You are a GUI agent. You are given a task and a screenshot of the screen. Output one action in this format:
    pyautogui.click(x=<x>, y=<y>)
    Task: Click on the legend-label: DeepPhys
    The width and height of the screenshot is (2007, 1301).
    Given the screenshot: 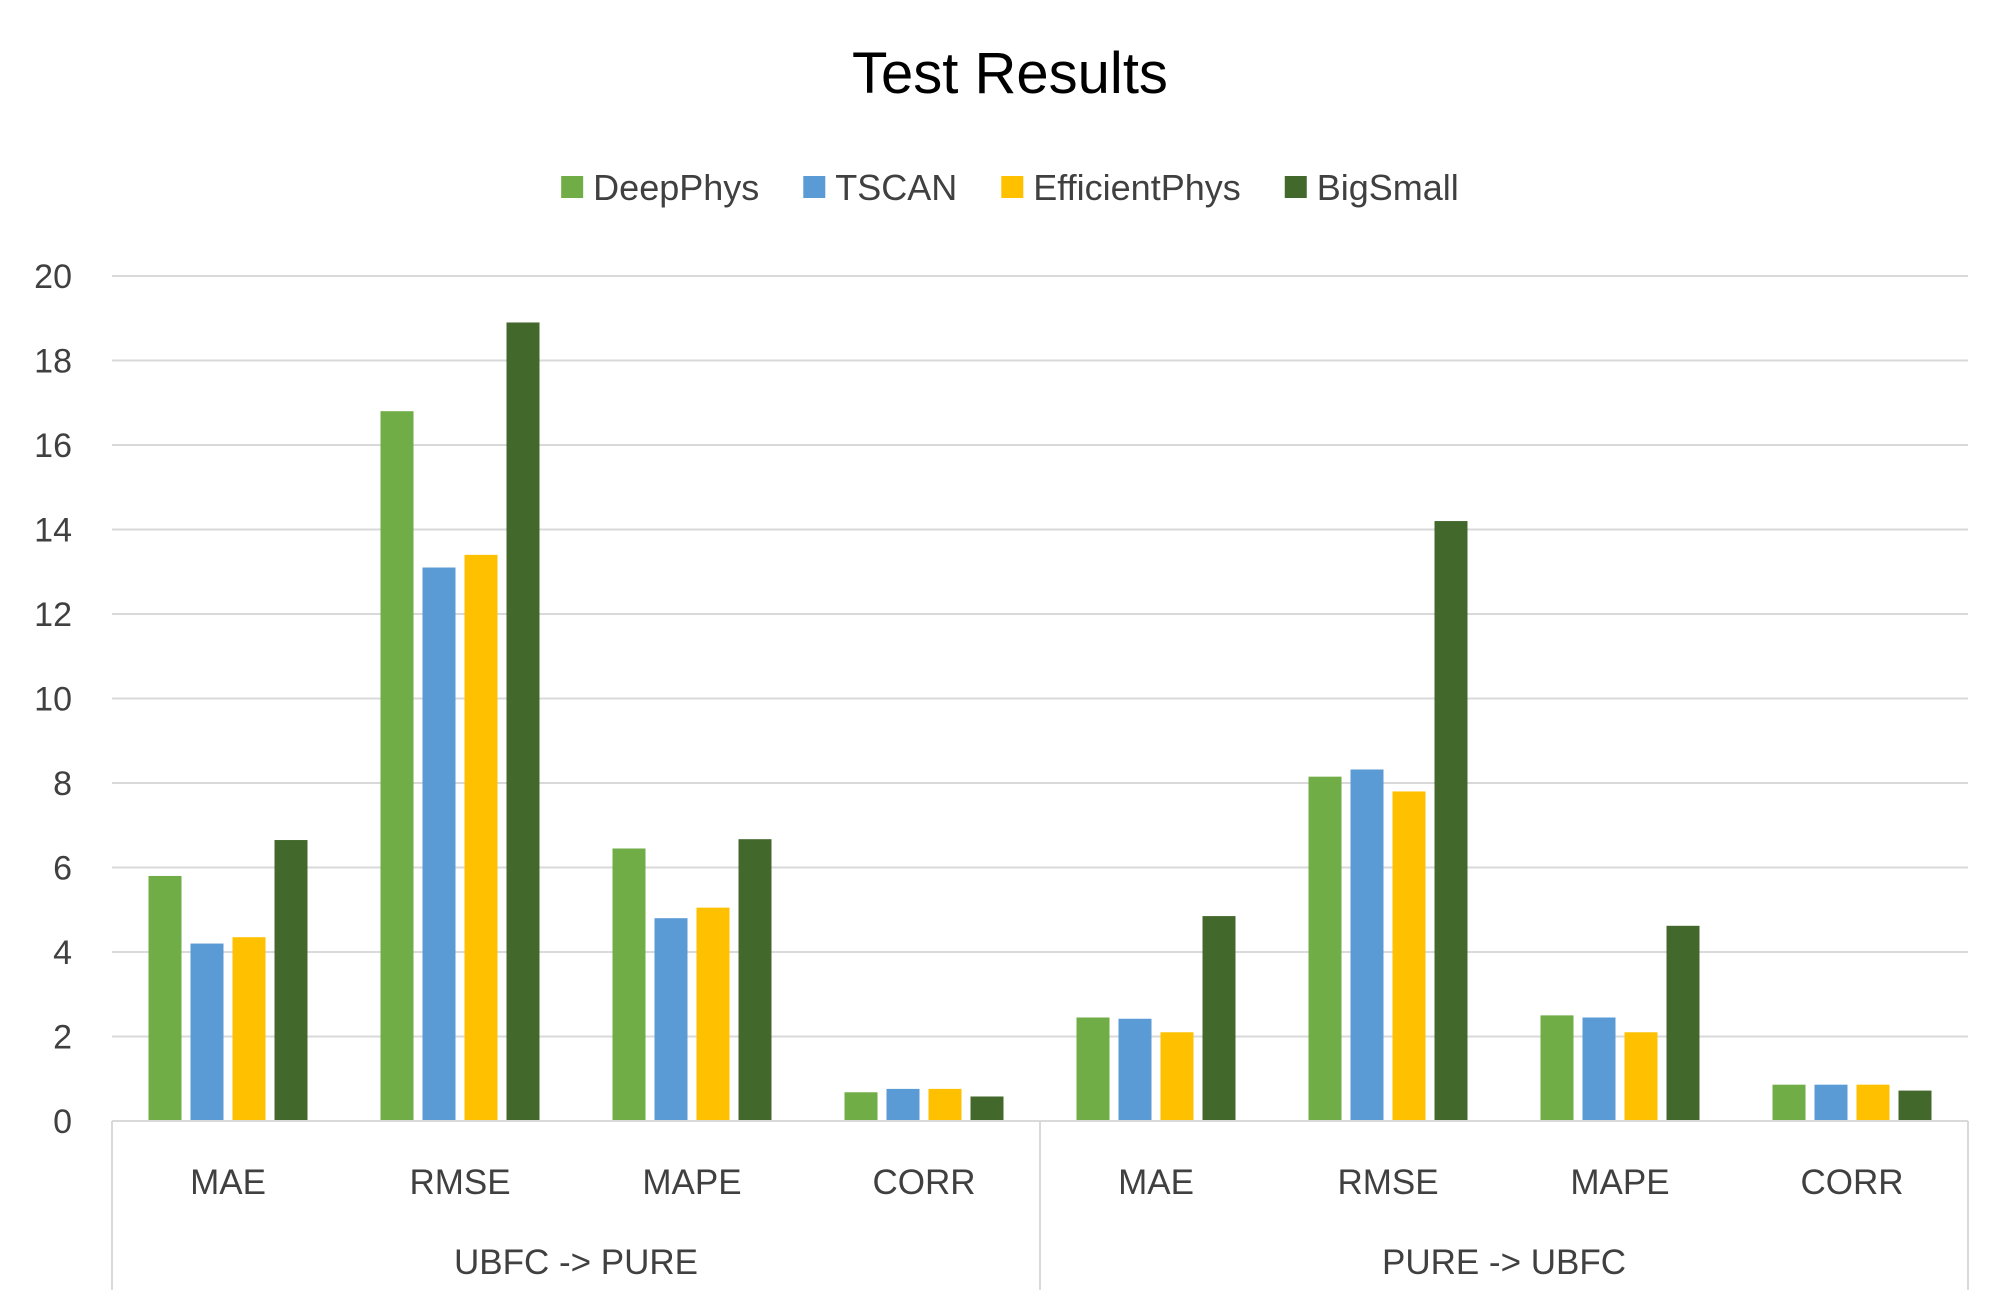 What is the action you would take?
    pyautogui.click(x=676, y=187)
    